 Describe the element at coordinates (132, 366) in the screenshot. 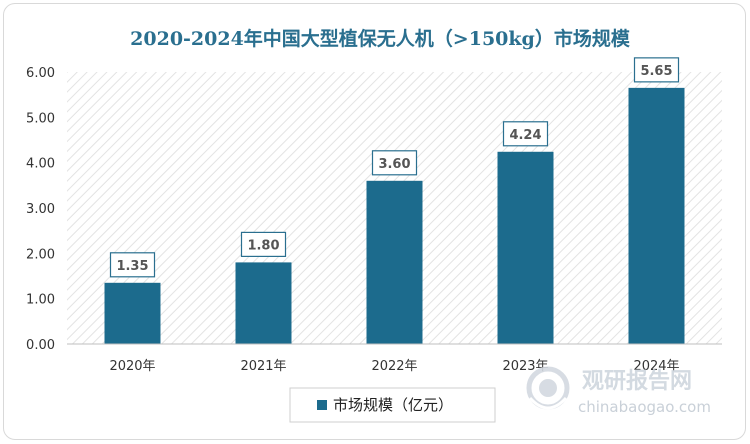

I see `x-tick-label: 2020年` at that location.